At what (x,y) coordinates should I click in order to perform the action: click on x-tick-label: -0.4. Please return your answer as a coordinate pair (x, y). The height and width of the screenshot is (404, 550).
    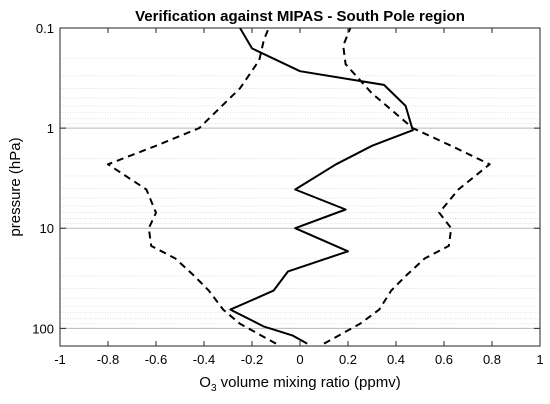
    Looking at the image, I should click on (204, 359).